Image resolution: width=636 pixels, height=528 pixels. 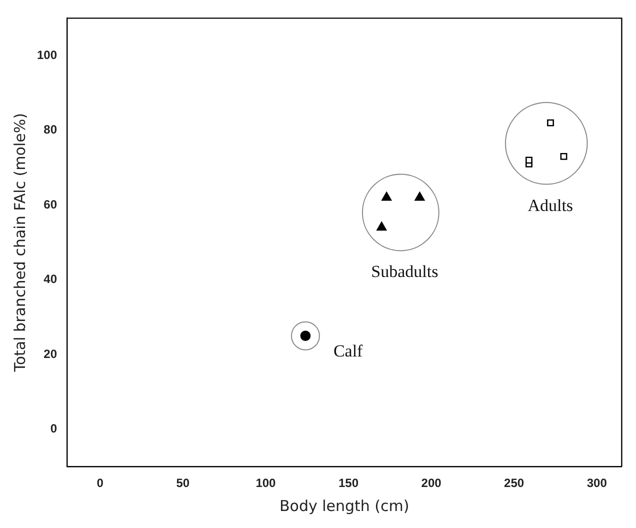 I want to click on y-tick-label: 60, so click(x=51, y=204).